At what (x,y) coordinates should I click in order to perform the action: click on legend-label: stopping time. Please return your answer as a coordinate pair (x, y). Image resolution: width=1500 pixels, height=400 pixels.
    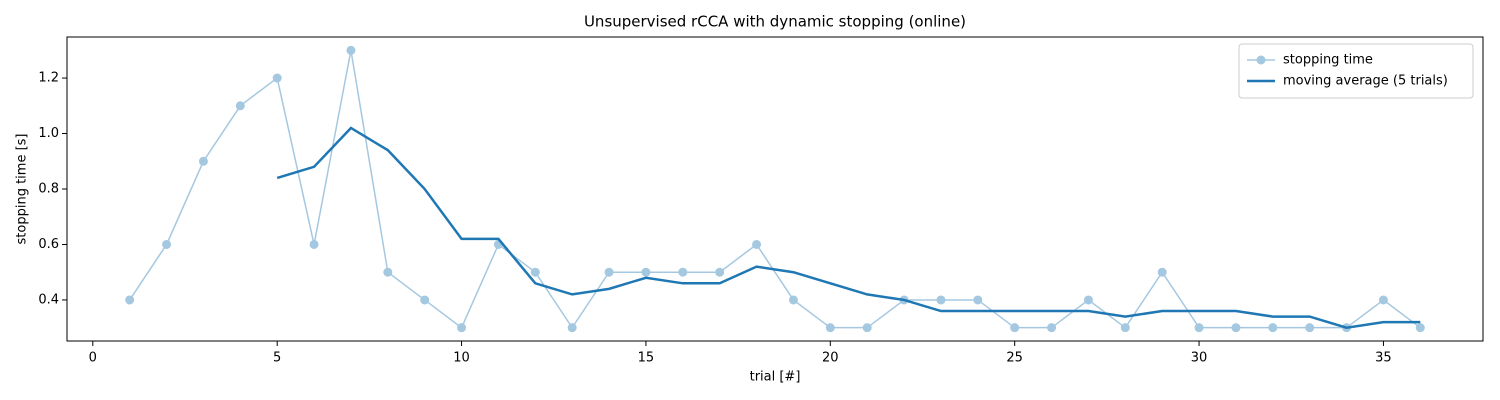
    Looking at the image, I should click on (1328, 60).